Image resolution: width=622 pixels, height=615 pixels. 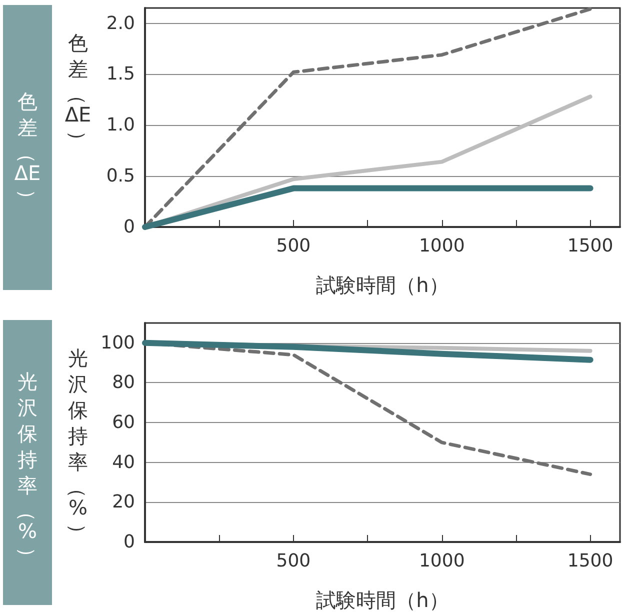 What do you see at coordinates (120, 125) in the screenshot?
I see `y-tick-label: 1.0` at bounding box center [120, 125].